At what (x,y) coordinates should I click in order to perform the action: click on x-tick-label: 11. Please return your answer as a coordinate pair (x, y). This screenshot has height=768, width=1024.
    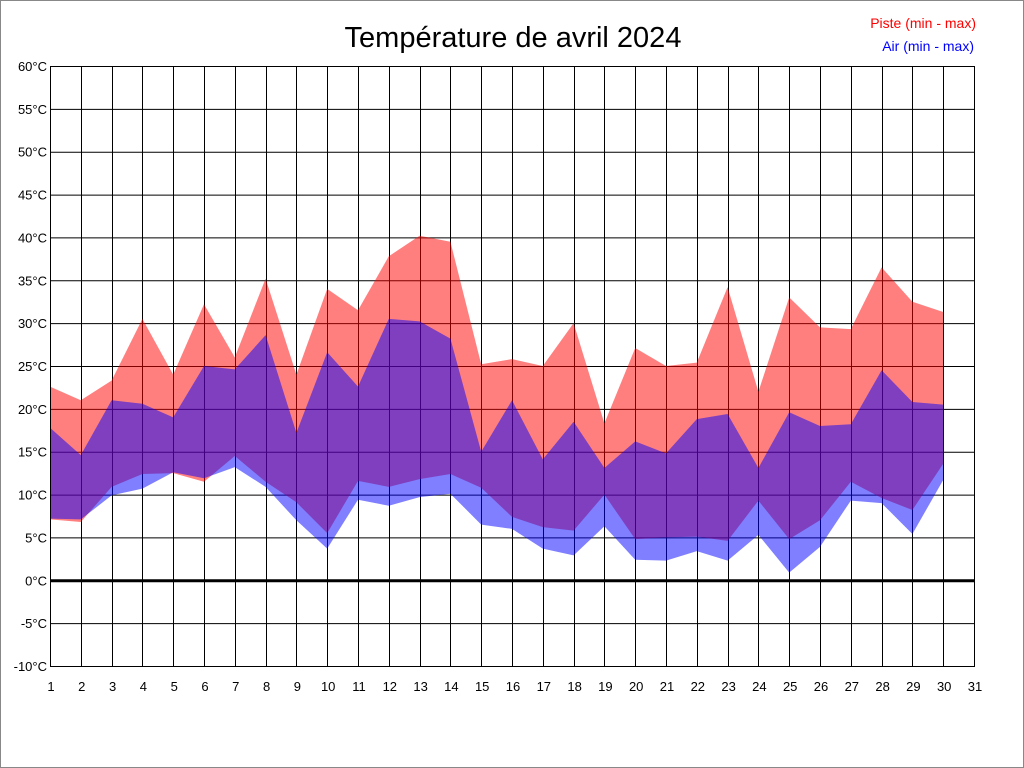
    Looking at the image, I should click on (359, 686).